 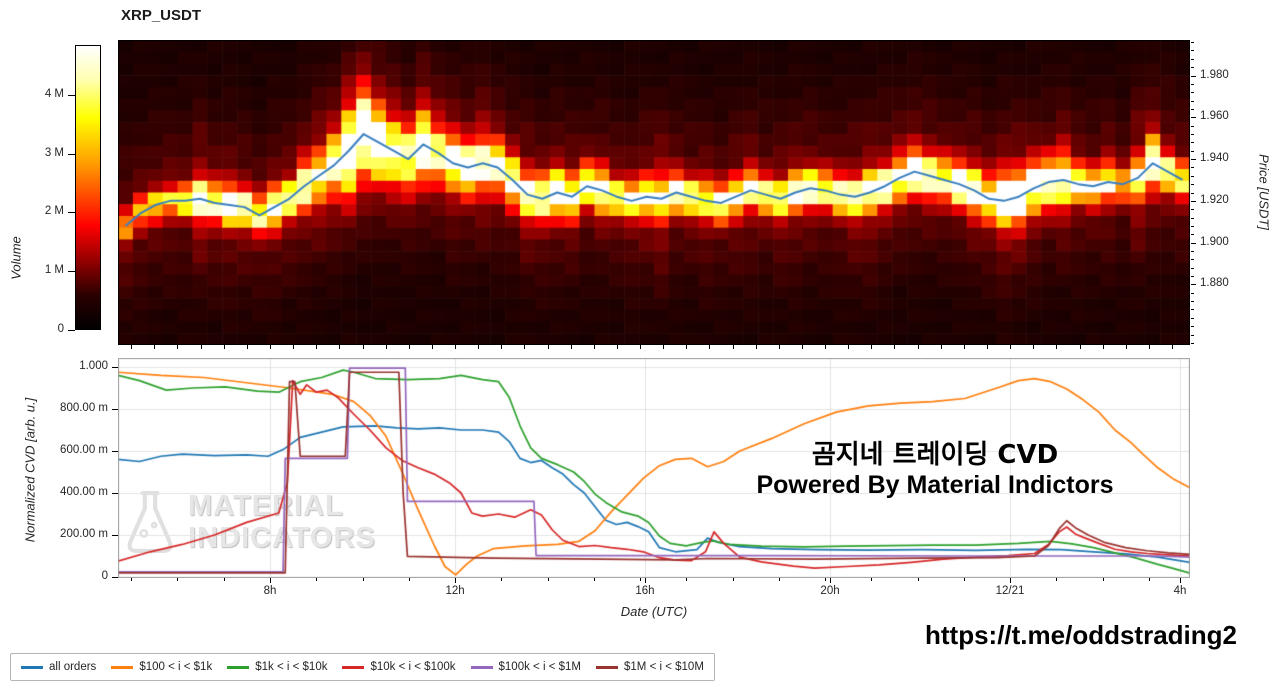 I want to click on cvd-xtick-label: 20h, so click(x=830, y=591).